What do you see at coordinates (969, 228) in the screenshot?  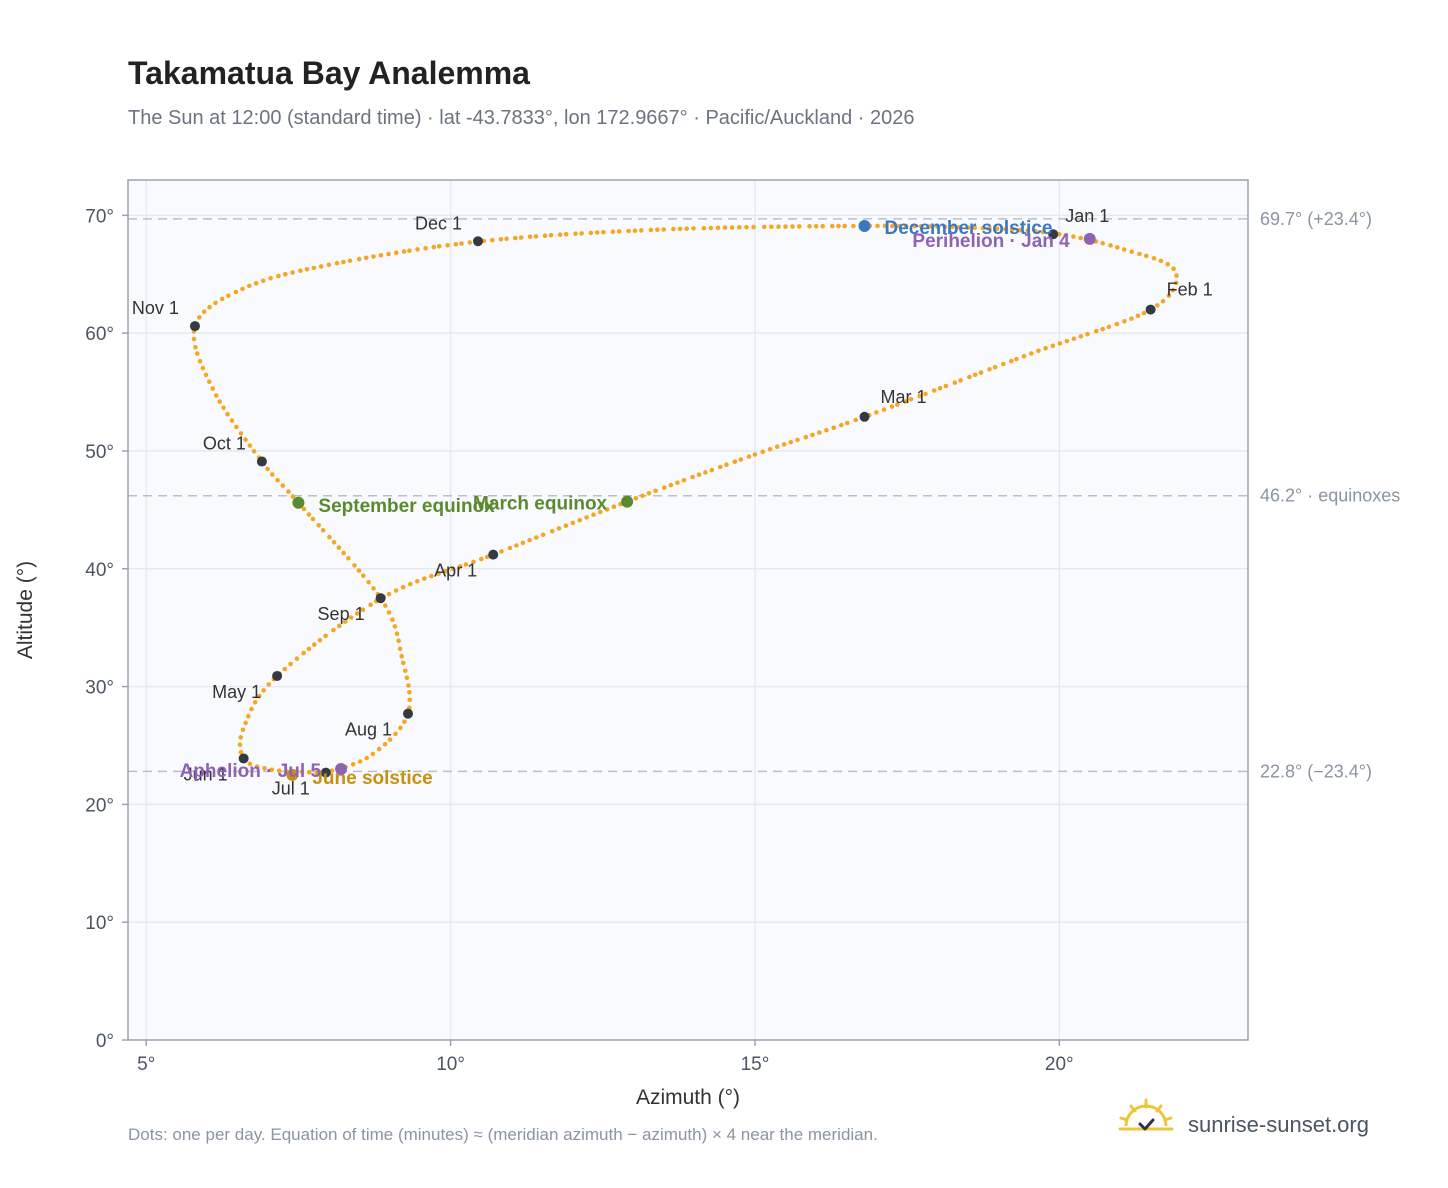 I see `event-label: December solstice` at bounding box center [969, 228].